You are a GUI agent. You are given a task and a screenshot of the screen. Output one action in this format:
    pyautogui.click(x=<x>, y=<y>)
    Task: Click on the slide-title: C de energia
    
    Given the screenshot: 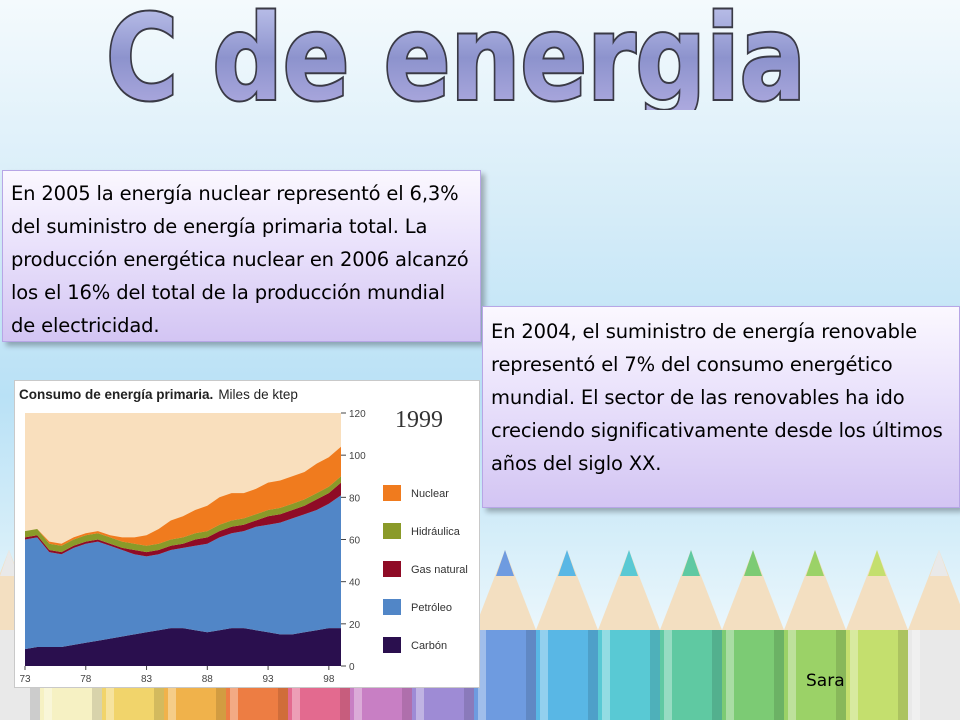 What is the action you would take?
    pyautogui.click(x=456, y=58)
    